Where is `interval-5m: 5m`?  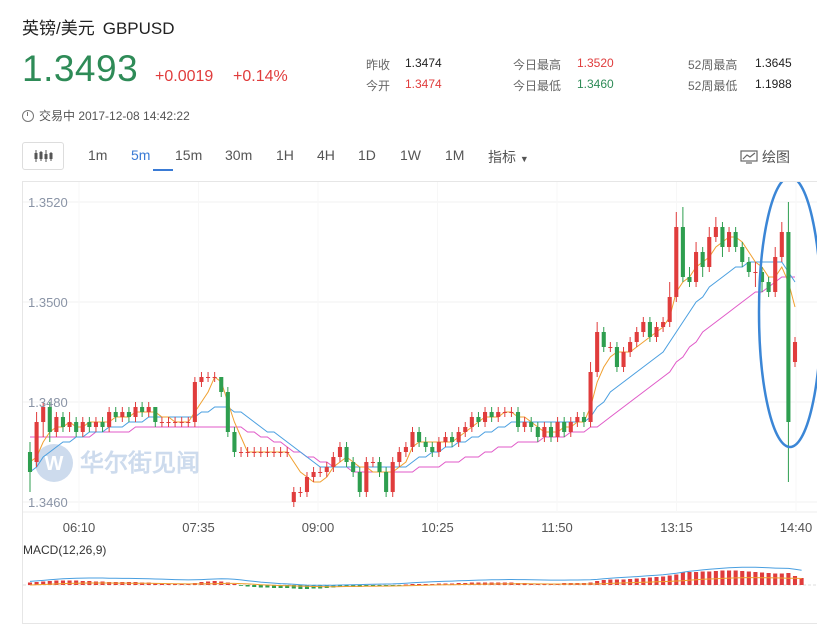
interval-5m: 5m is located at coordinates (141, 155).